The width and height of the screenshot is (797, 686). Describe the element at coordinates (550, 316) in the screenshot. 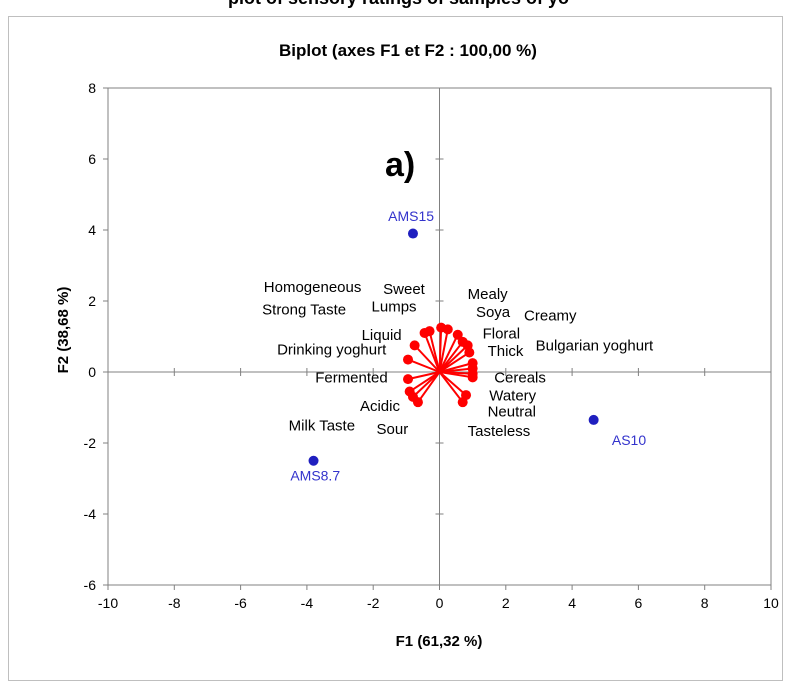

I see `variable-label: Creamy` at that location.